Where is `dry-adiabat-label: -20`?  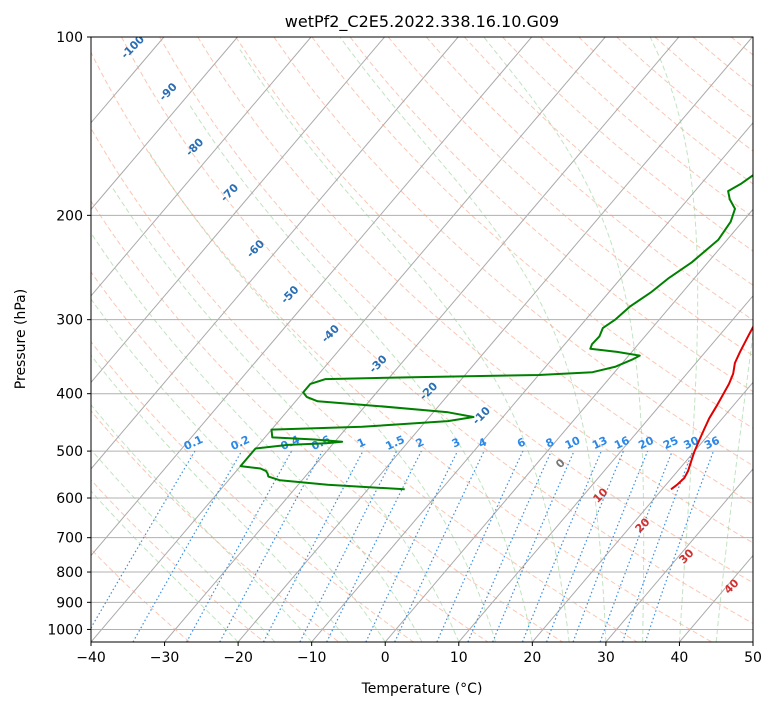 dry-adiabat-label: -20 is located at coordinates (428, 390).